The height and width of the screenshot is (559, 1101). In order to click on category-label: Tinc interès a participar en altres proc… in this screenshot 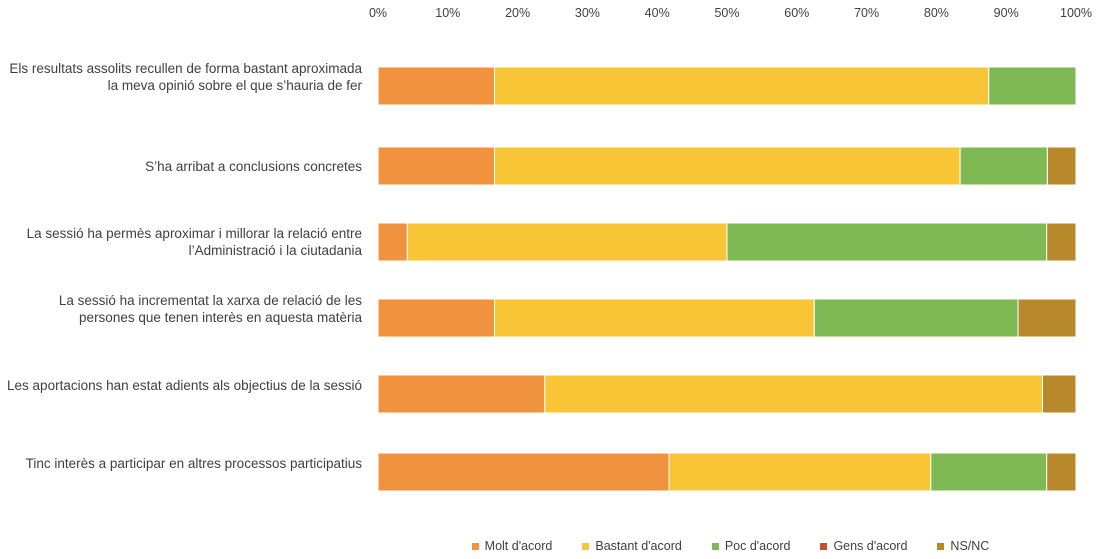, I will do `click(193, 463)`.